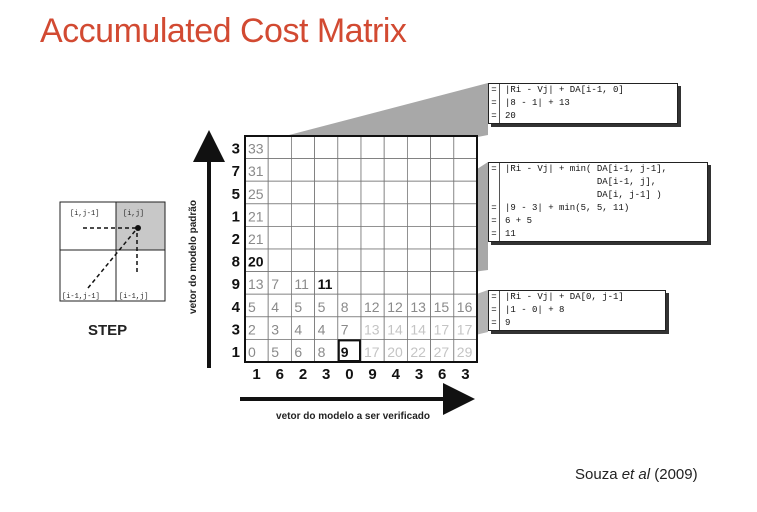 This screenshot has width=757, height=512. What do you see at coordinates (577, 297) in the screenshot?
I see `callout-line: = |Ri - Vj| + DA[0, j-1]` at bounding box center [577, 297].